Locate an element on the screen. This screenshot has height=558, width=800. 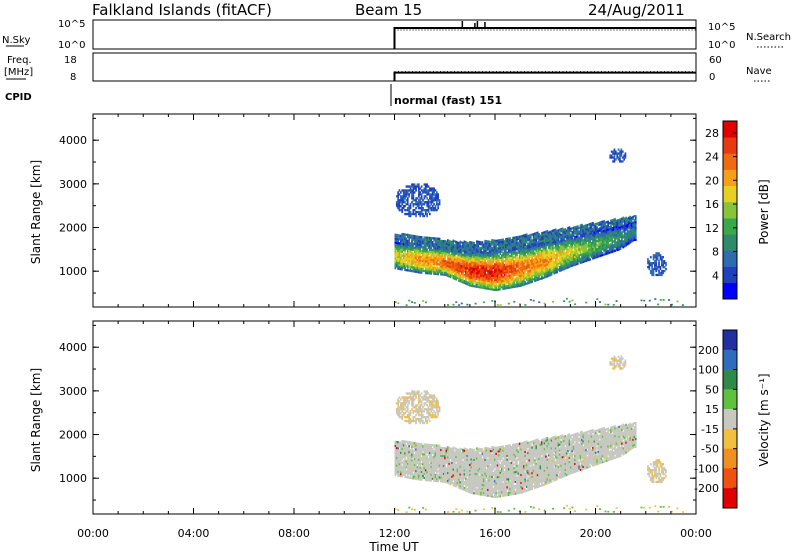
freq-tick-top: 18 is located at coordinates (70, 60).